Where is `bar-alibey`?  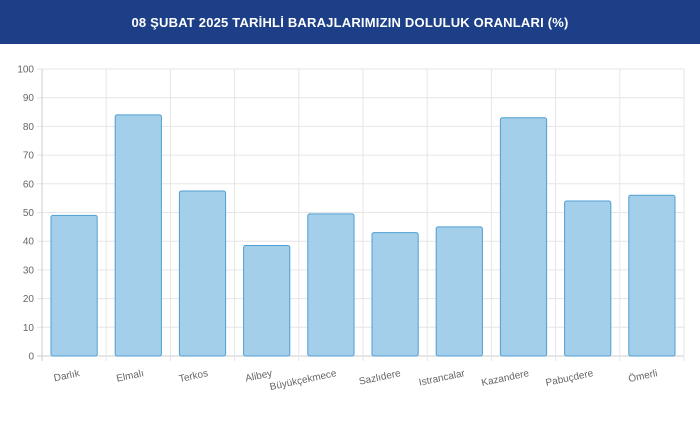 bar-alibey is located at coordinates (267, 301).